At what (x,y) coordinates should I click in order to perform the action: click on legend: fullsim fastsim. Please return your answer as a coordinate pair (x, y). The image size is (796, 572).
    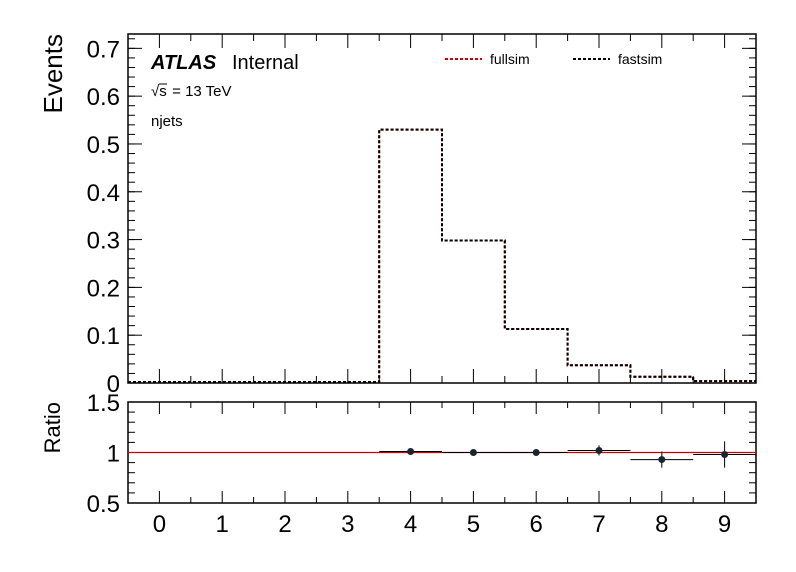
    Looking at the image, I should click on (553, 59).